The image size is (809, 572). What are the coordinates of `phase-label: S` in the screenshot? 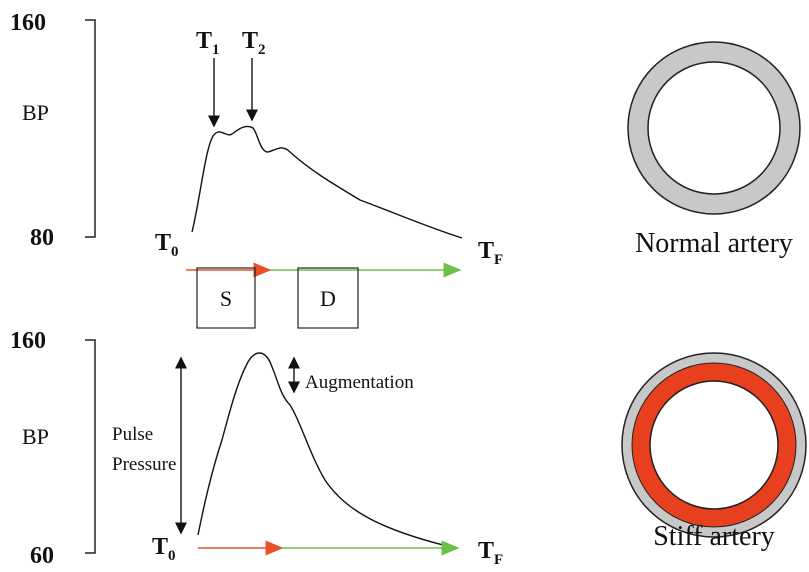 It's located at (226, 298).